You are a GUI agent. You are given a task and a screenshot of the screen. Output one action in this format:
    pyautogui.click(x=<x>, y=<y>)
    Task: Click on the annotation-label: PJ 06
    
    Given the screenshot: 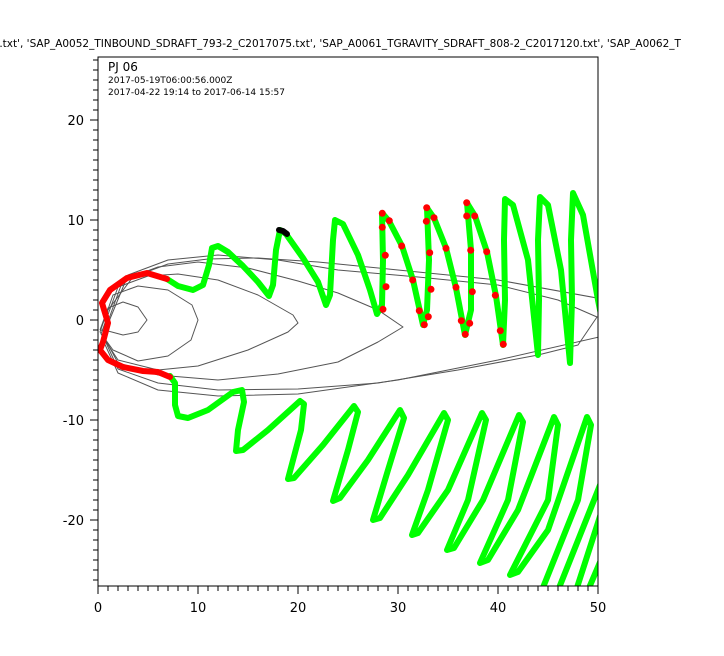 What is the action you would take?
    pyautogui.click(x=123, y=67)
    